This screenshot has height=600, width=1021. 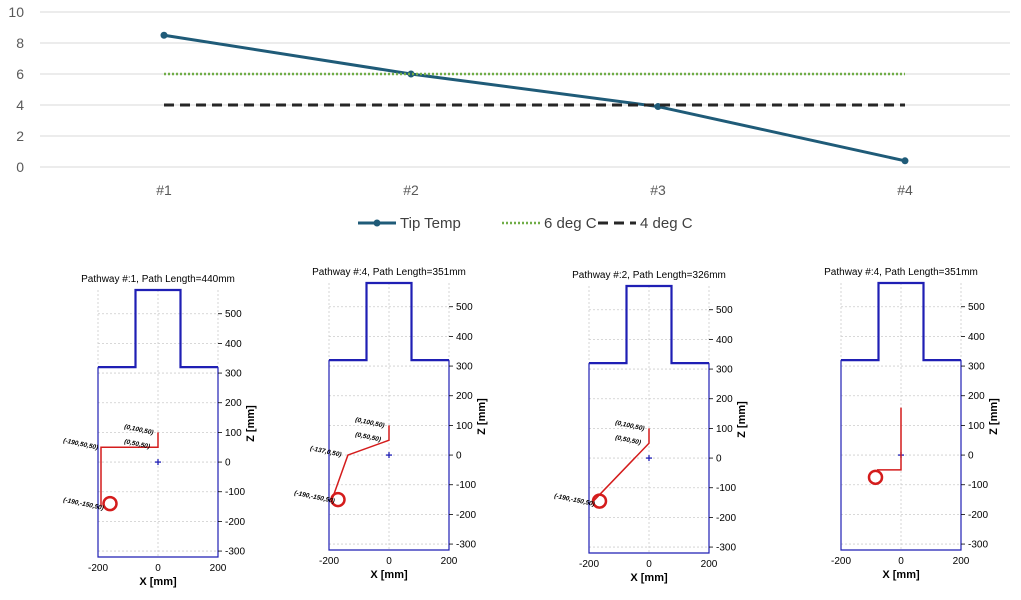 What do you see at coordinates (20, 167) in the screenshot?
I see `y-tick-label: 0` at bounding box center [20, 167].